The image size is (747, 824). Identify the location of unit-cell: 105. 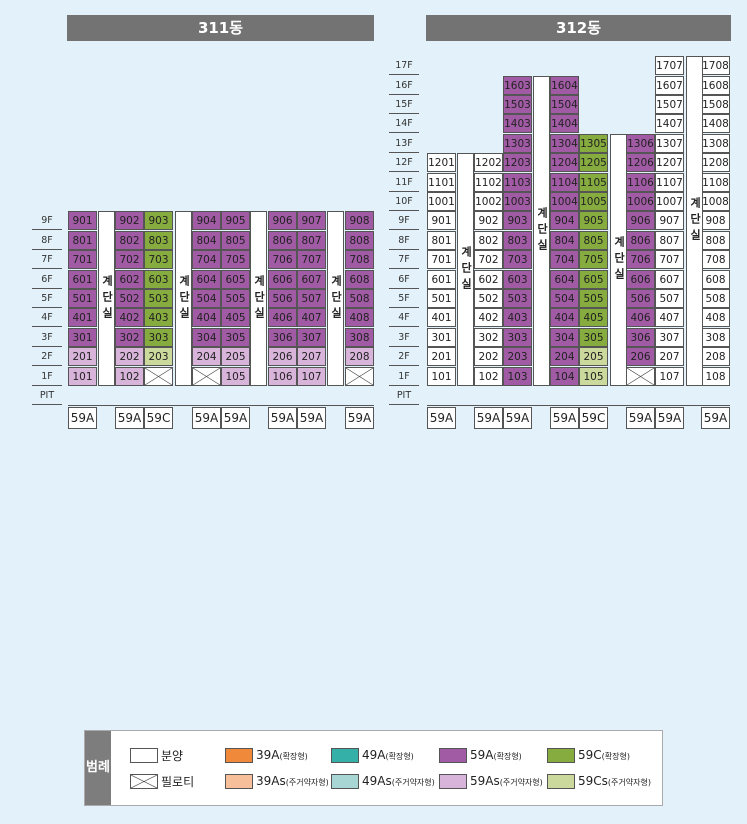
(593, 376).